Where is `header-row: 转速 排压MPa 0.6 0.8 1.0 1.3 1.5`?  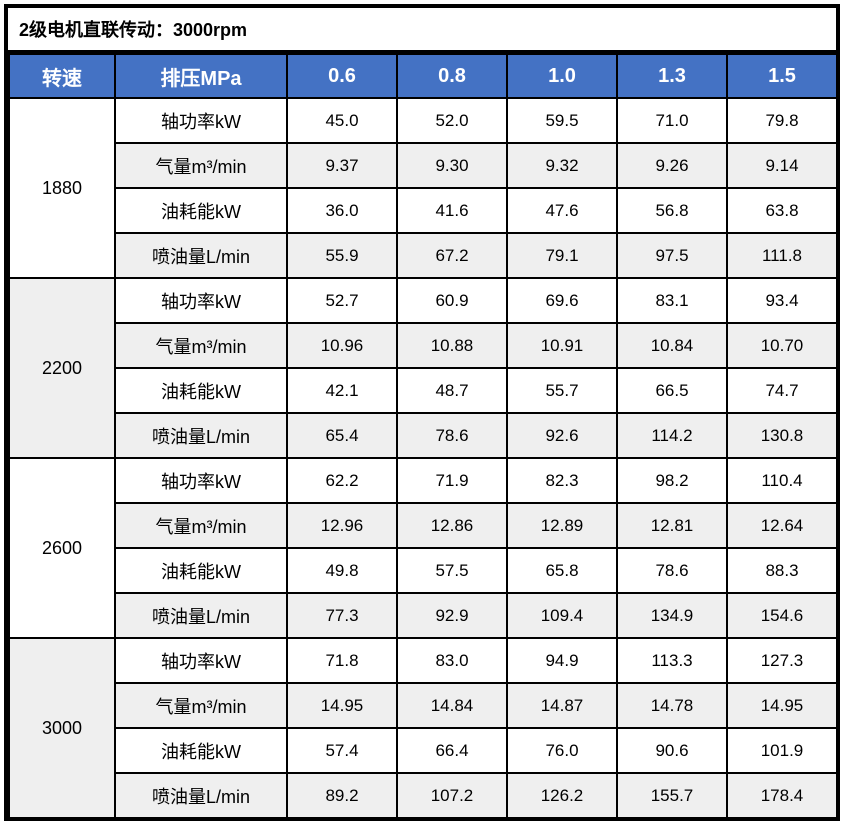
header-row: 转速 排压MPa 0.6 0.8 1.0 1.3 1.5 is located at coordinates (423, 76).